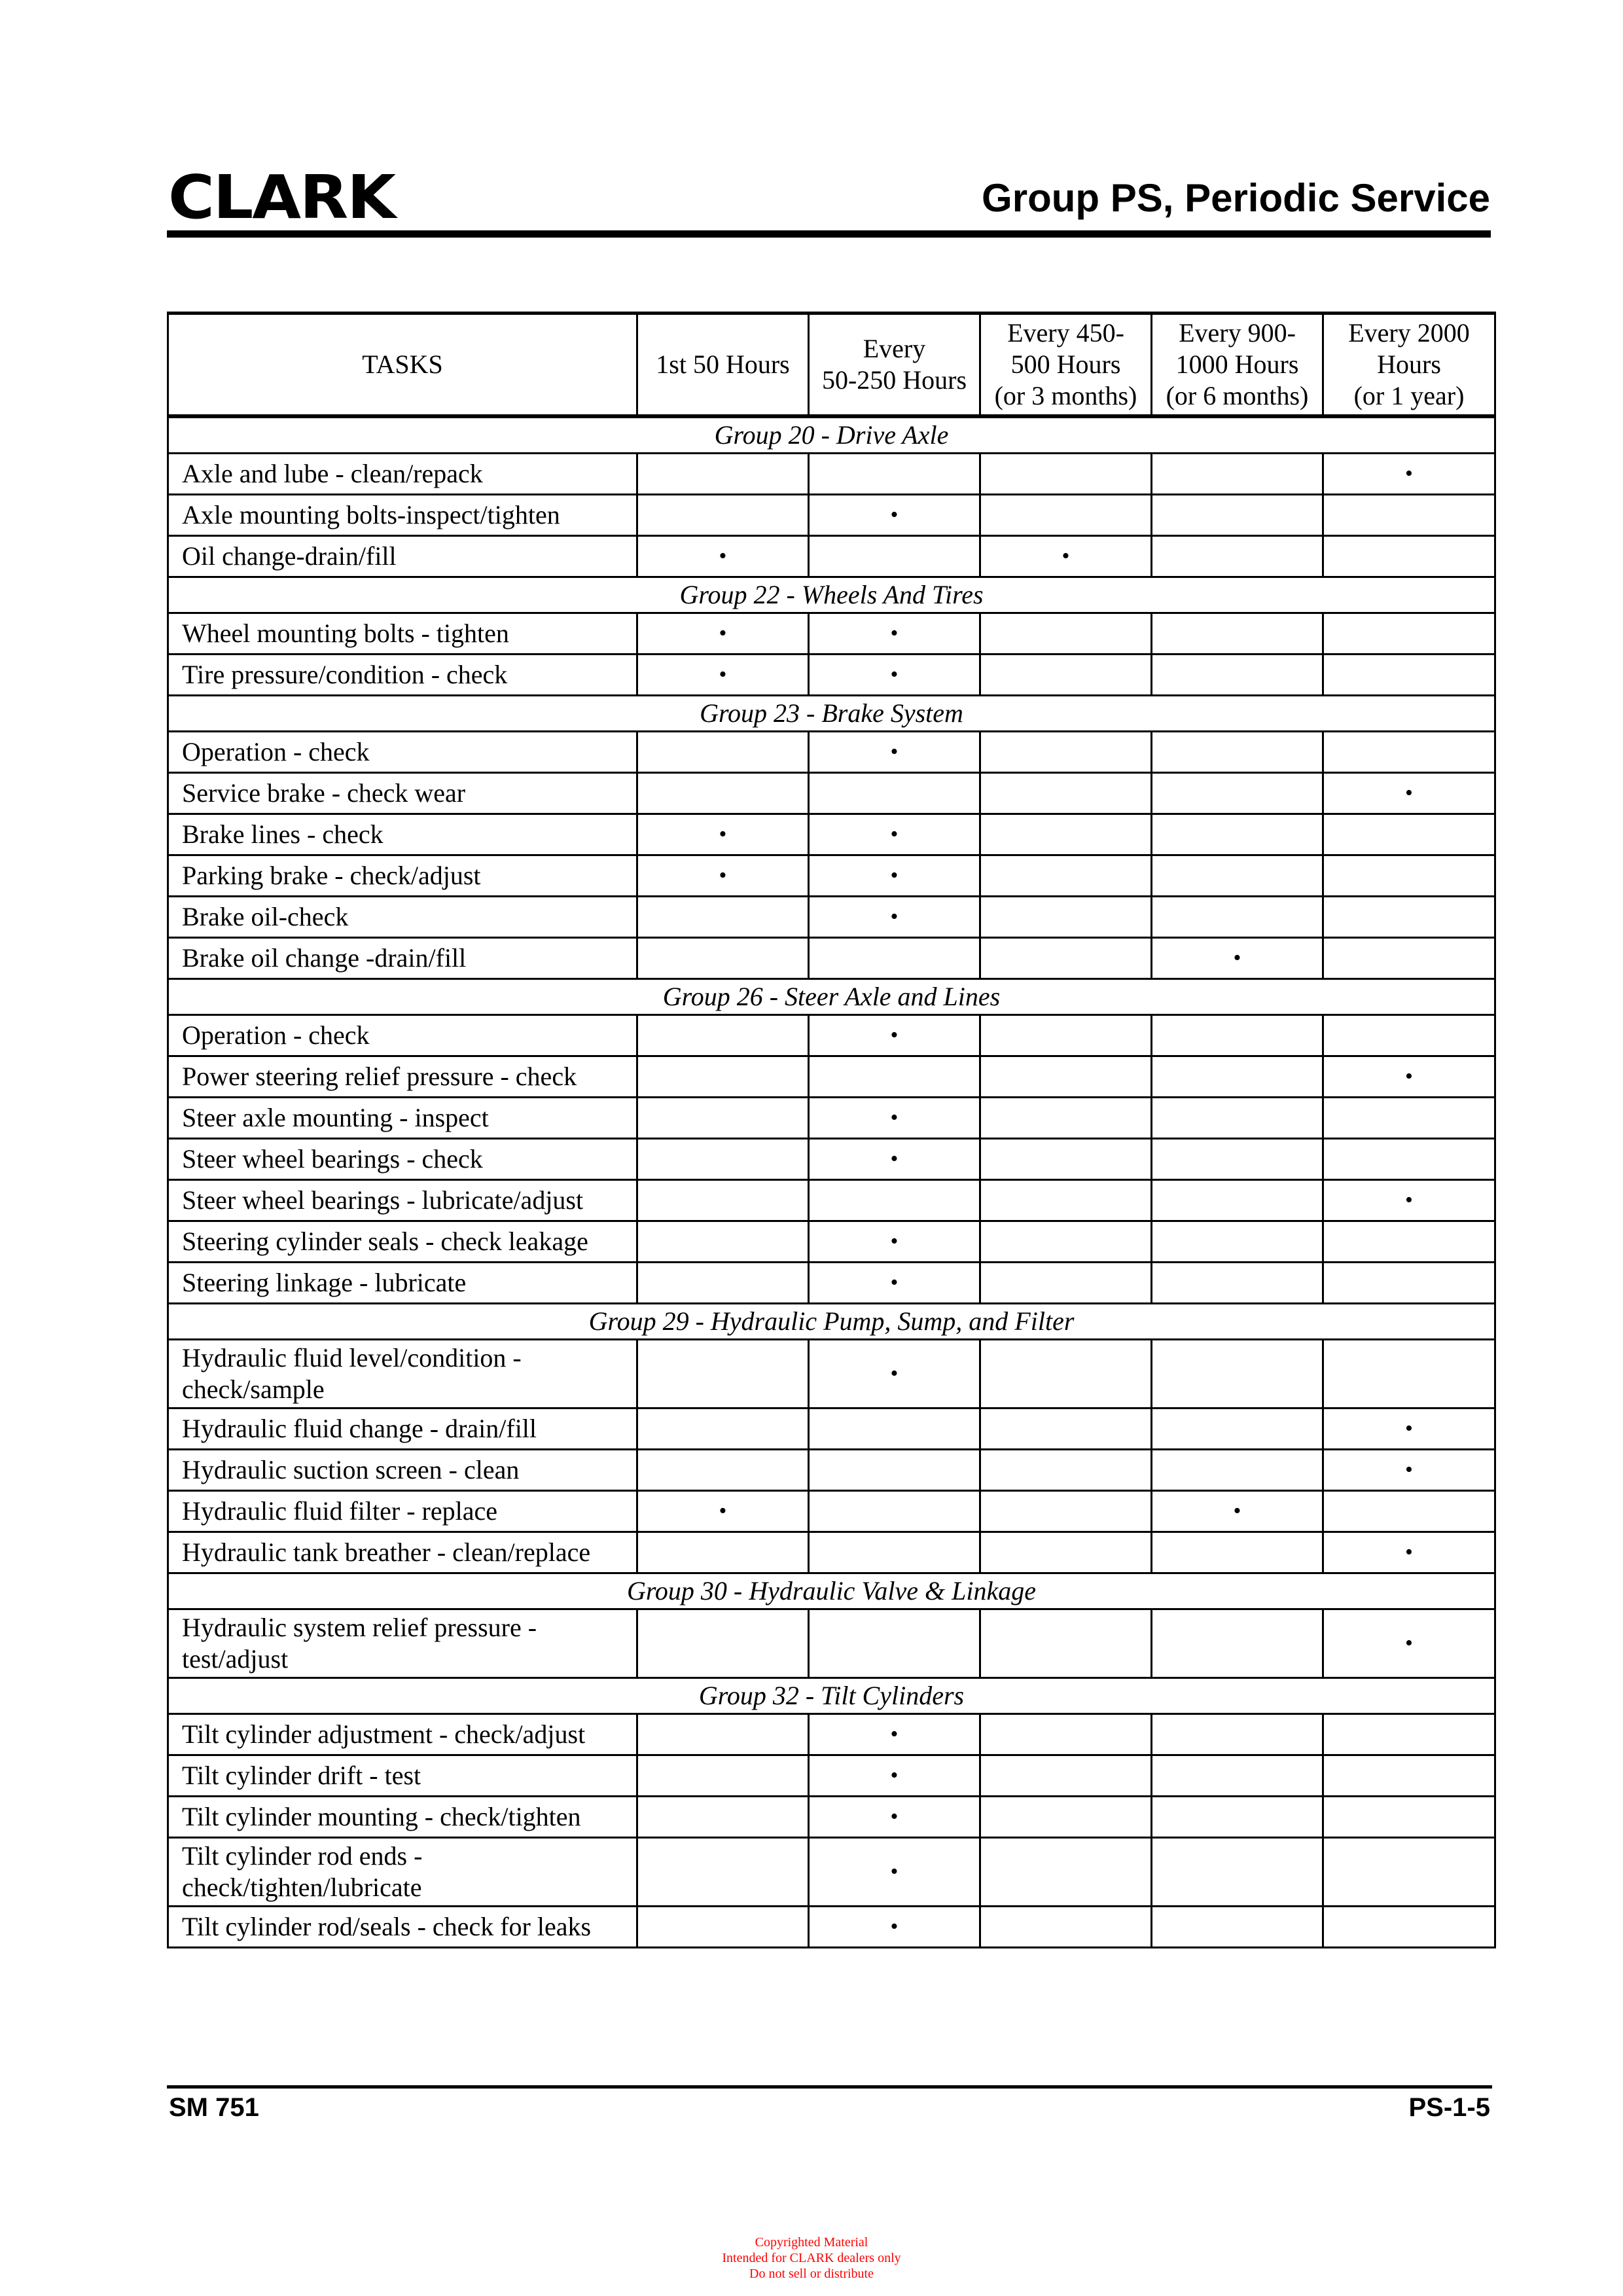  What do you see at coordinates (832, 834) in the screenshot?
I see `table-row: Brake lines - check • •` at bounding box center [832, 834].